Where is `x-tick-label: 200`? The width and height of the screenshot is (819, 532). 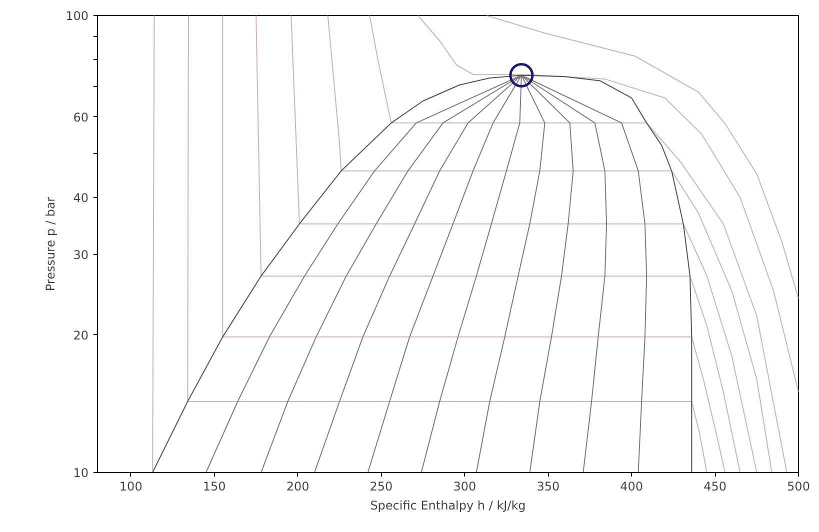 x-tick-label: 200 is located at coordinates (298, 487).